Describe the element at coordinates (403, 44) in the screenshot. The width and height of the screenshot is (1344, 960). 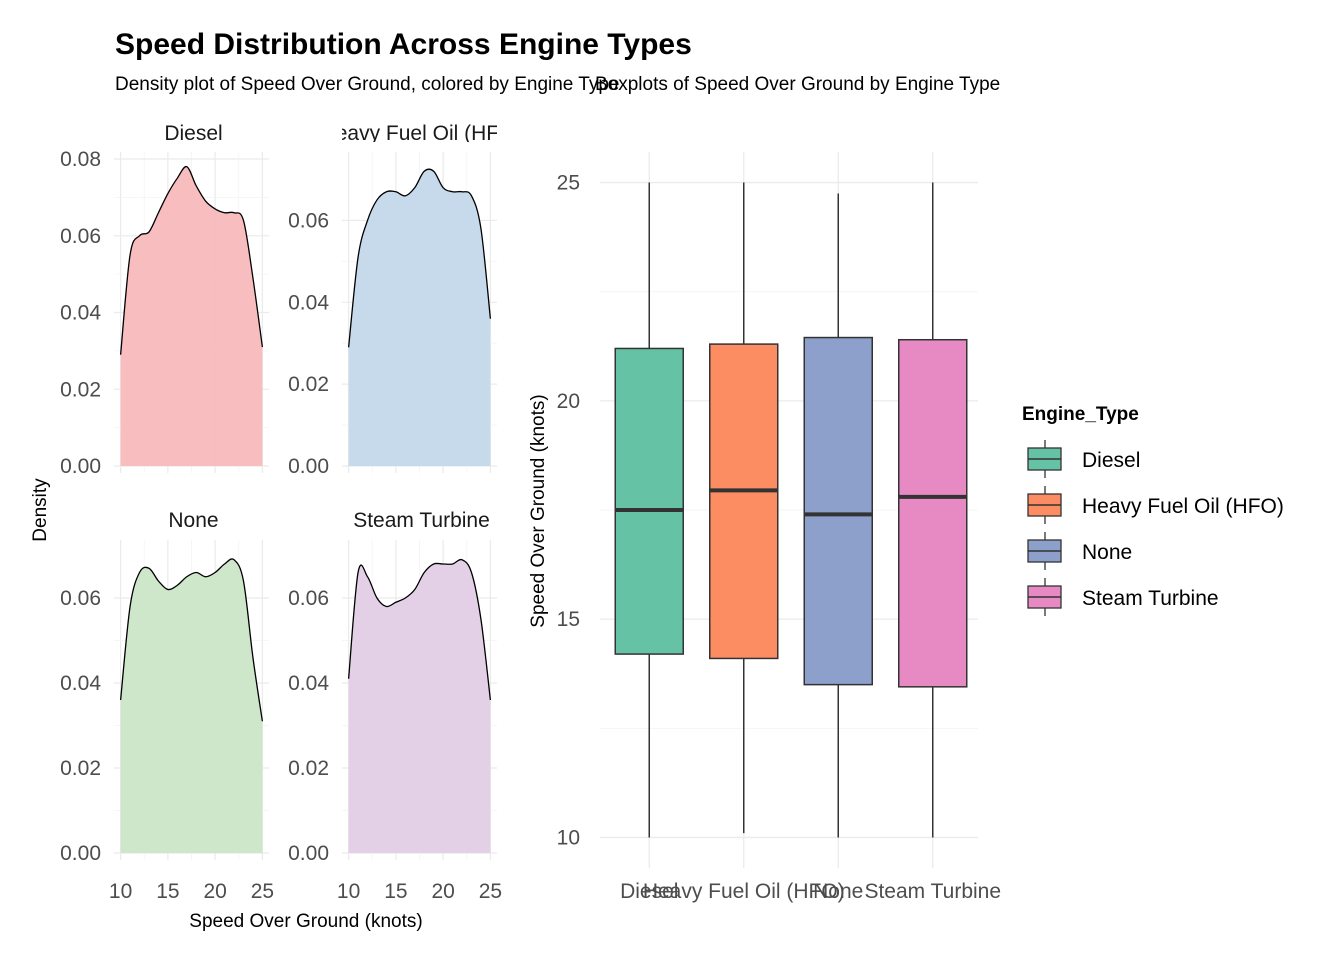
I see `chart-title: Speed Distribution Across Engine Types` at that location.